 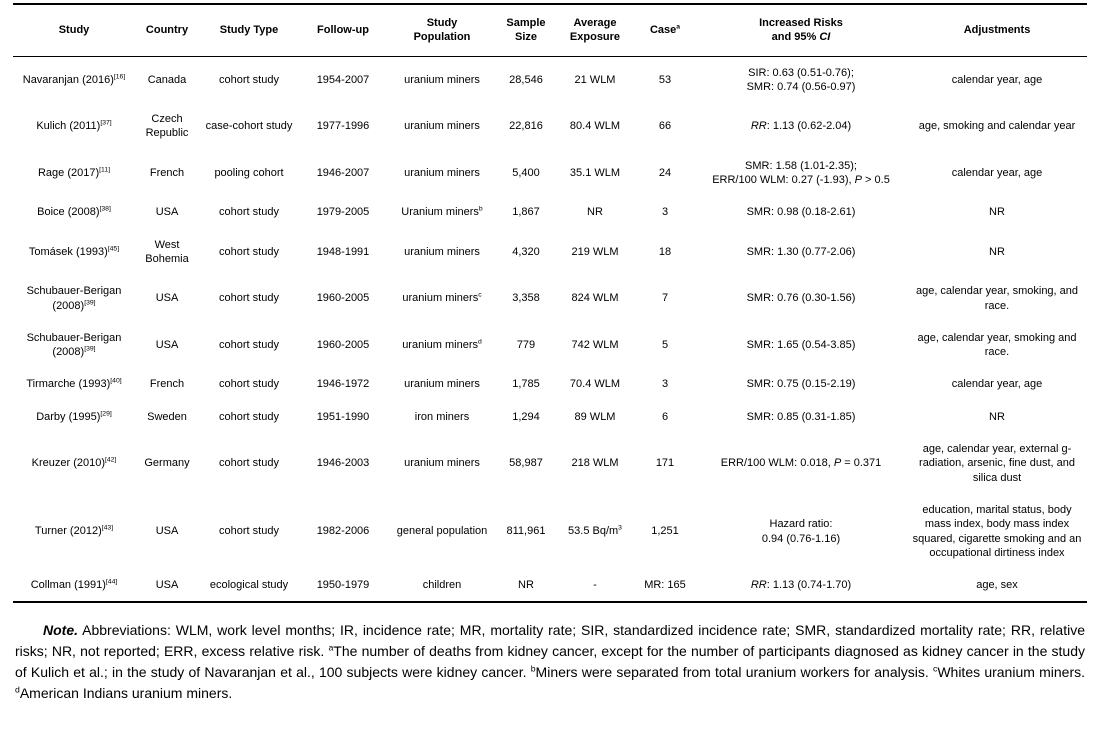 I want to click on column-header-adjustments-label: Adjustments, so click(x=997, y=30).